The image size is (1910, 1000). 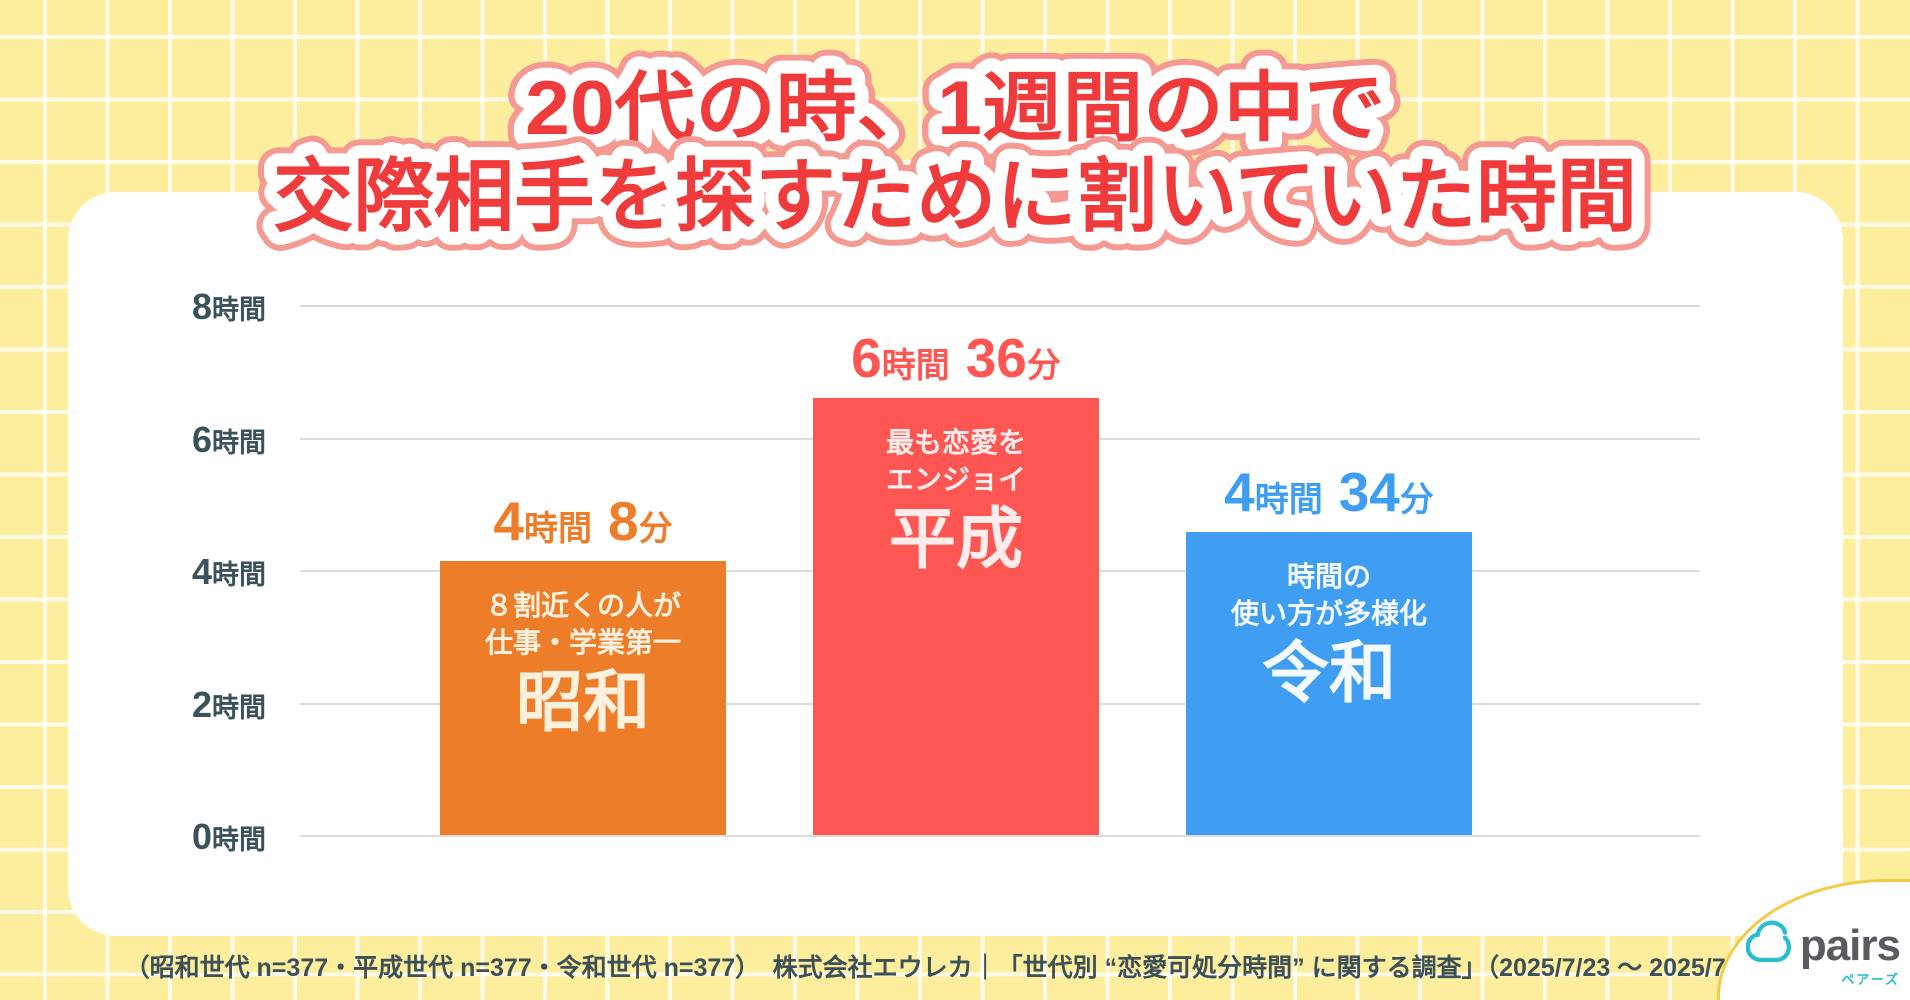 I want to click on brand-corner-blob: pairs ペアーズ, so click(x=1813, y=939).